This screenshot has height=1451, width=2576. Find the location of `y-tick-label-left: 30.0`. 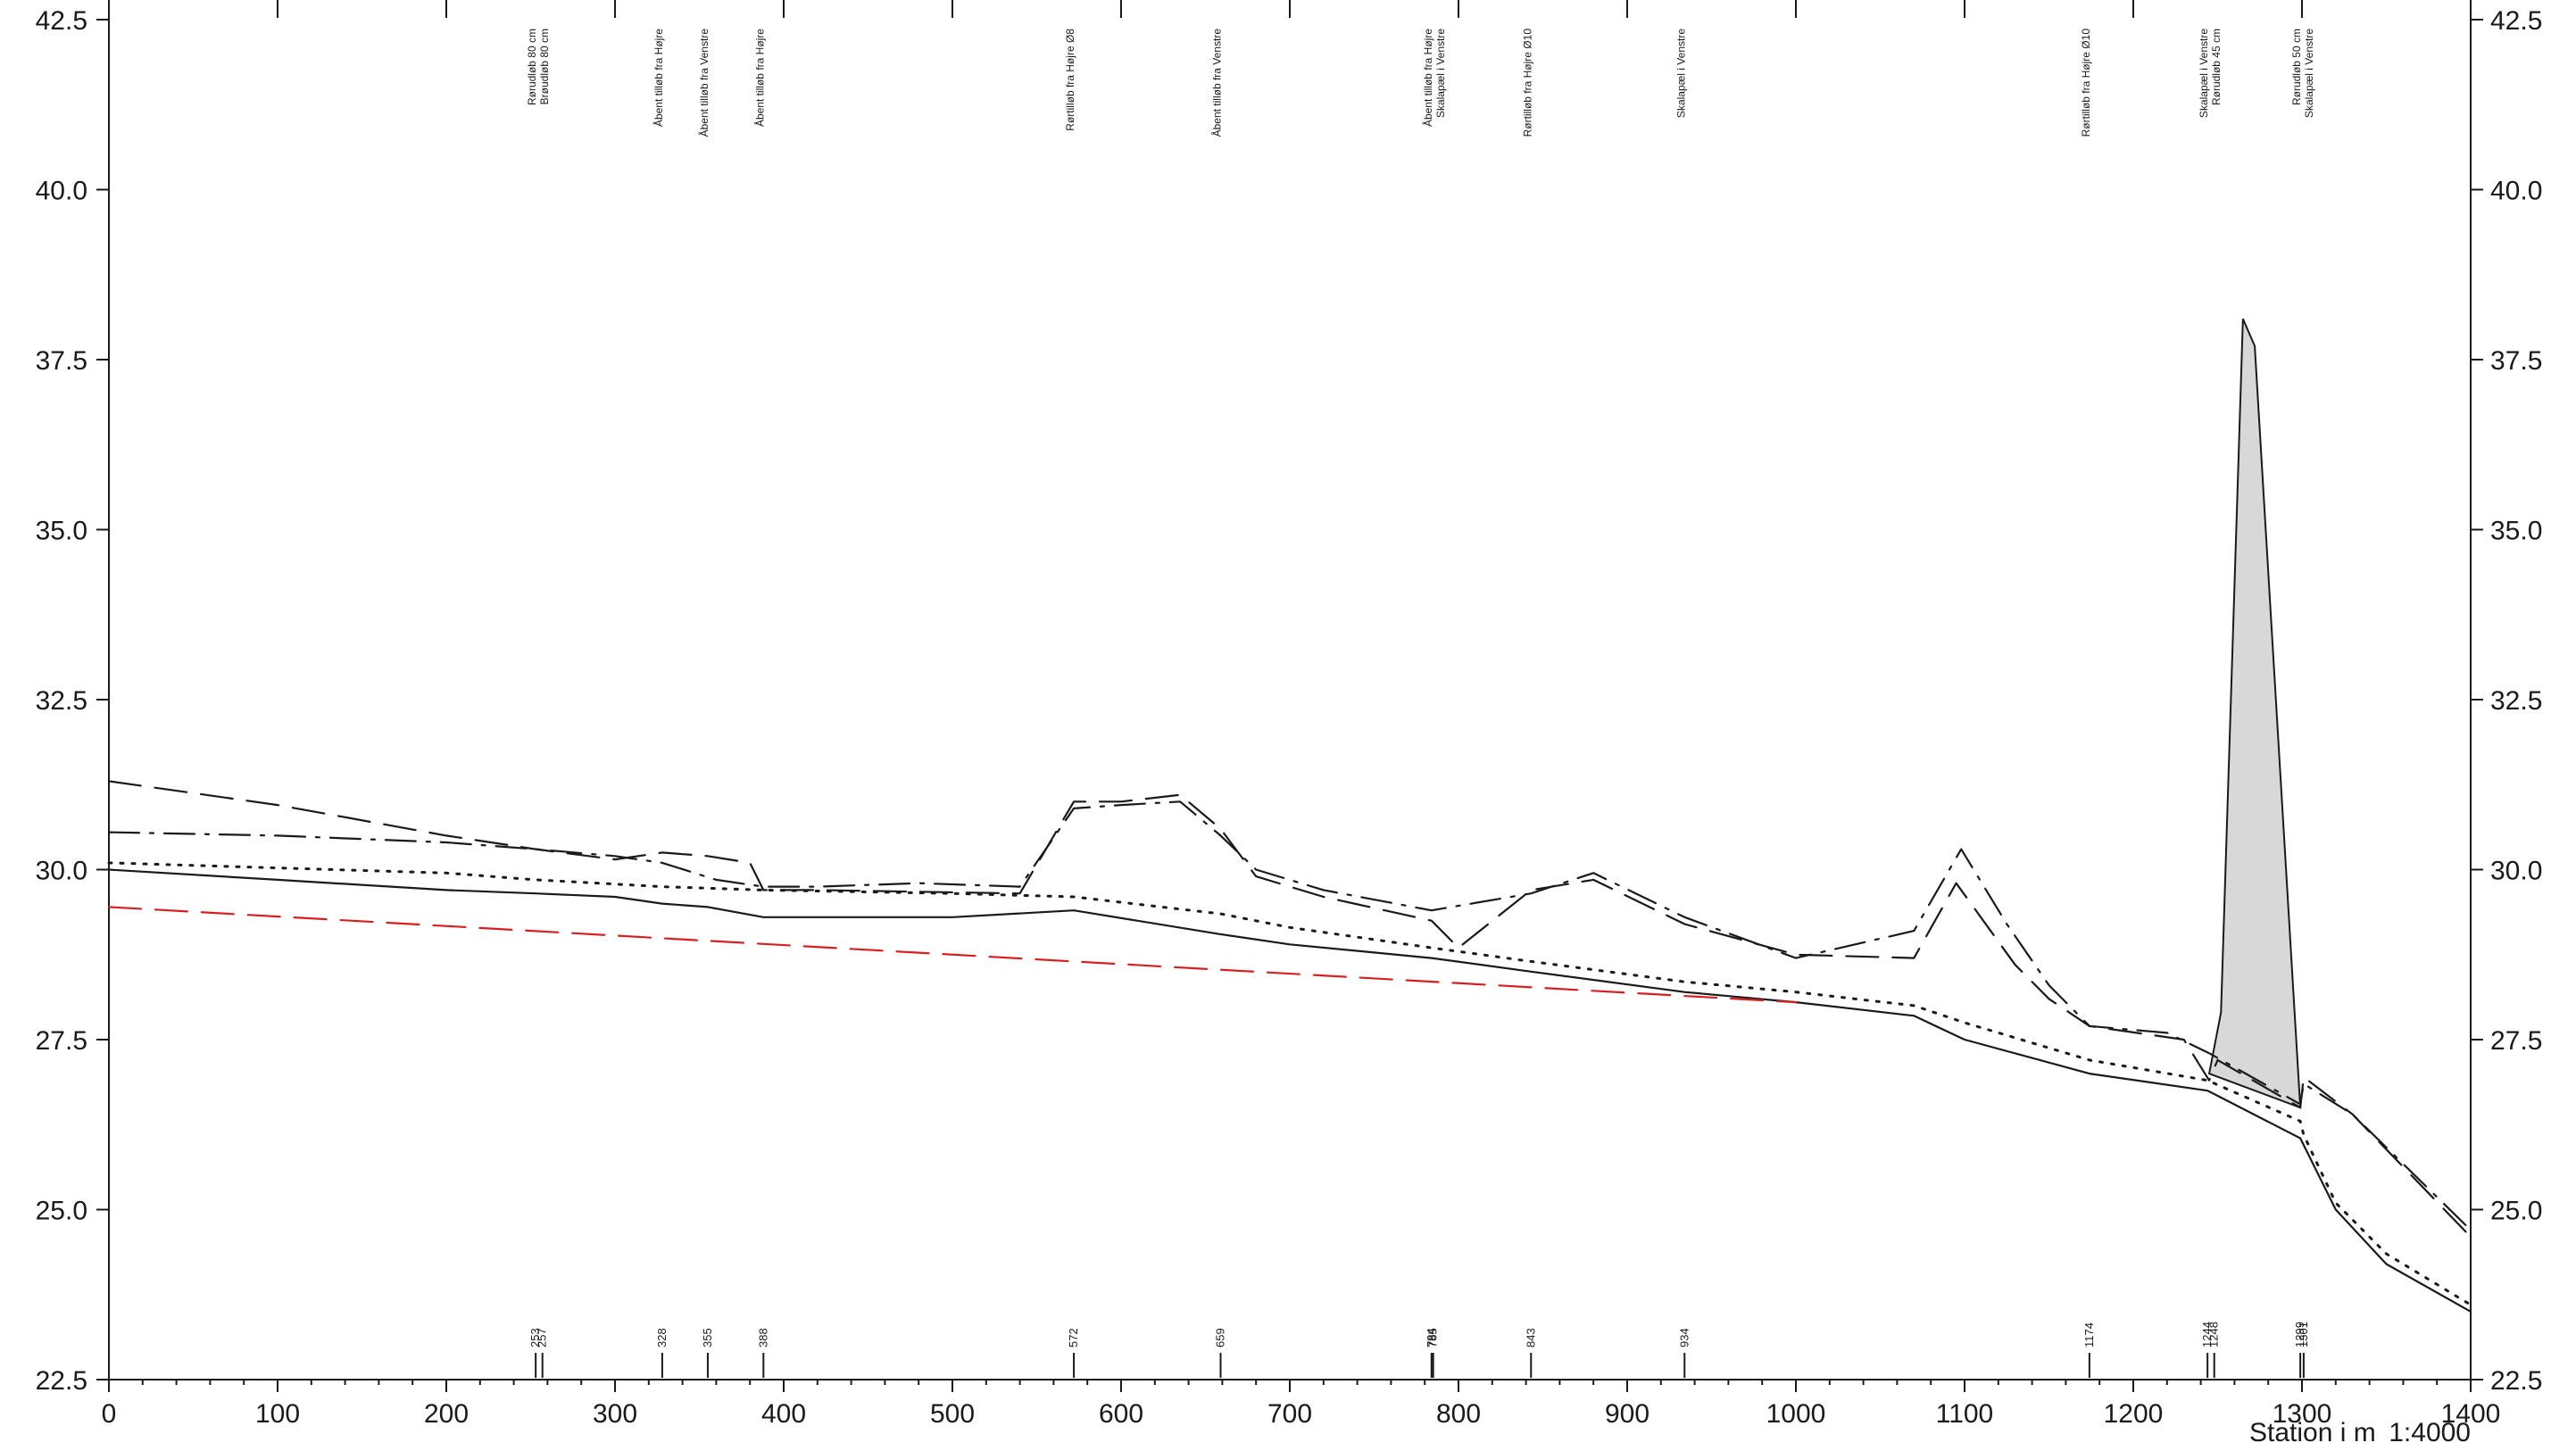

y-tick-label-left: 30.0 is located at coordinates (61, 871).